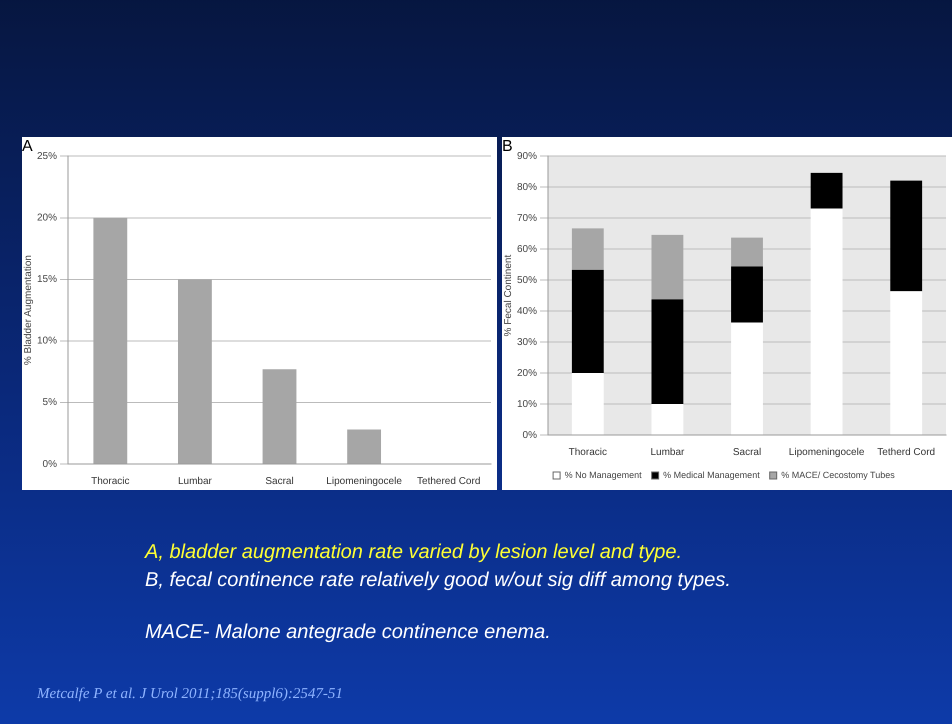 The image size is (952, 724). Describe the element at coordinates (527, 342) in the screenshot. I see `y-tick-label: 30%` at that location.